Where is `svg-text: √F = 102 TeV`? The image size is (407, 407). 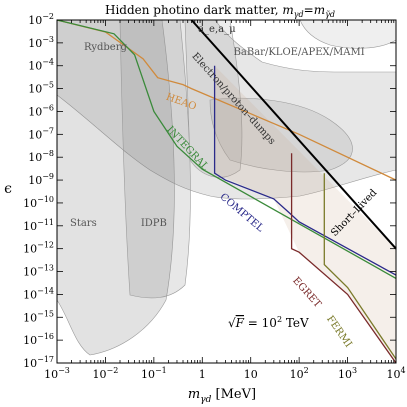 svg-text: √F = 102 TeV is located at coordinates (268, 322).